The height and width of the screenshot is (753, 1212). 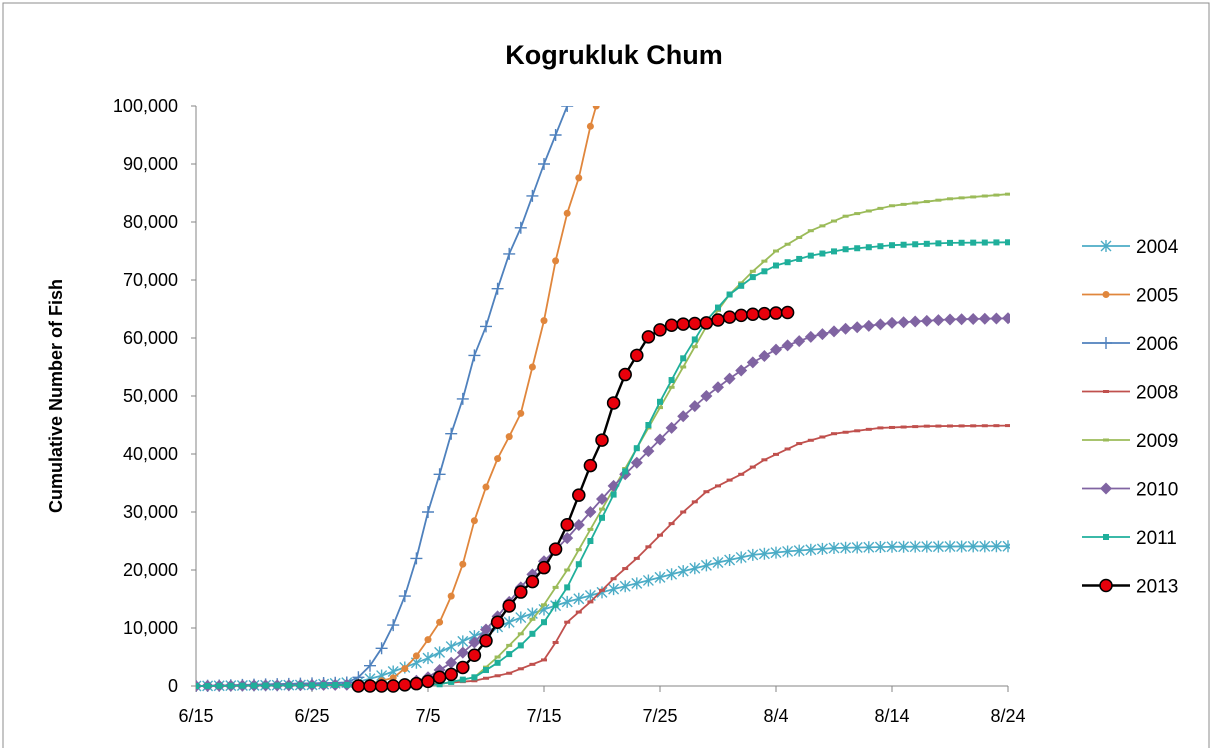 What do you see at coordinates (150, 280) in the screenshot?
I see `y-tick-label: 70,000` at bounding box center [150, 280].